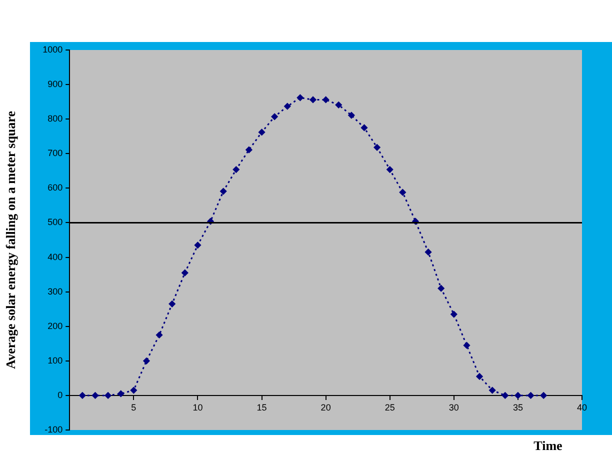  What do you see at coordinates (53, 429) in the screenshot?
I see `y-tick-label: -100` at bounding box center [53, 429].